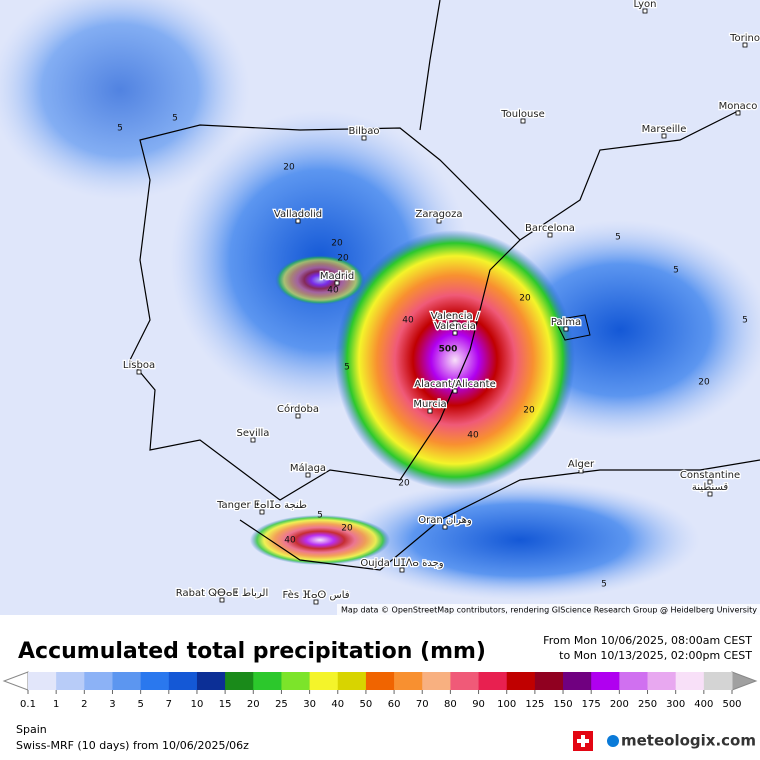  Describe the element at coordinates (655, 655) in the screenshot. I see `date-to: to Mon 10/13/2025, 02:00pm CEST` at that location.